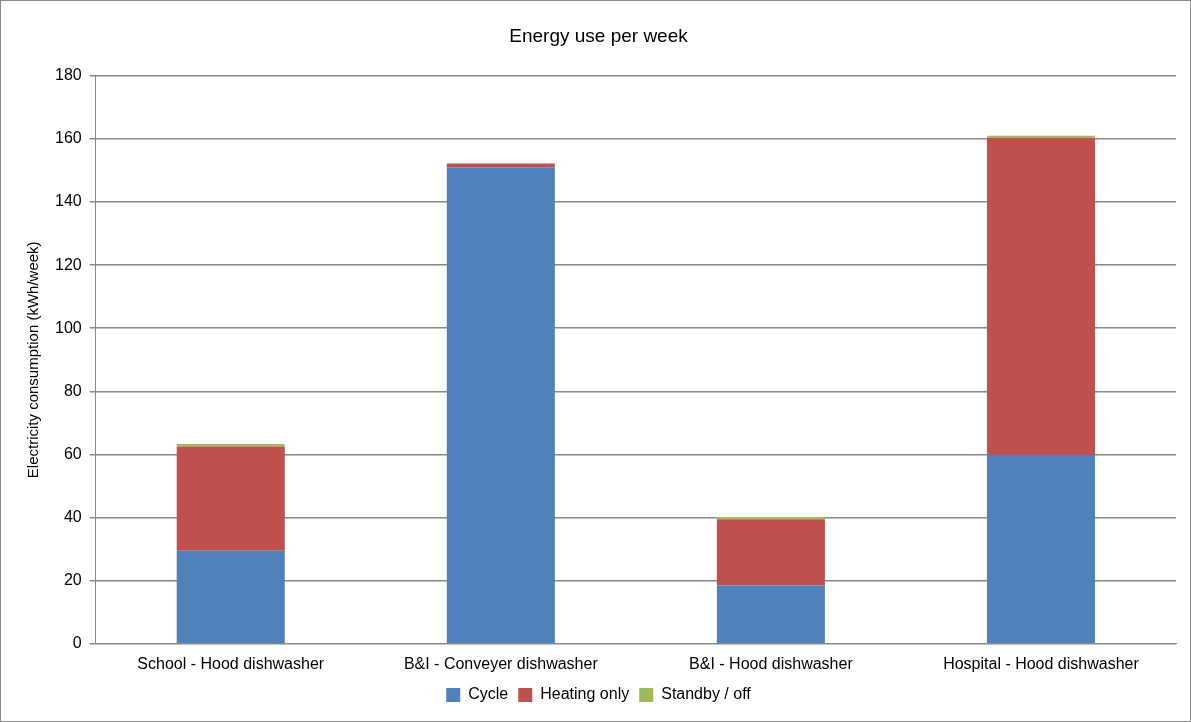 Image resolution: width=1191 pixels, height=722 pixels. I want to click on y-tick-label: 140, so click(68, 201).